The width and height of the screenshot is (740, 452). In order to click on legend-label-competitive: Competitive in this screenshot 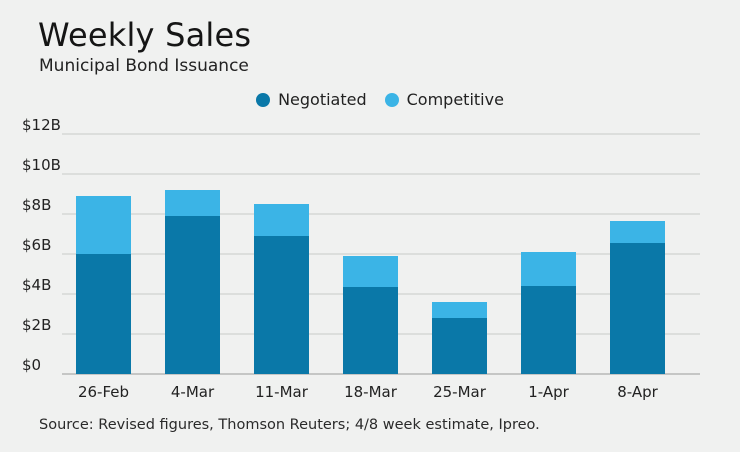, I will do `click(455, 99)`.